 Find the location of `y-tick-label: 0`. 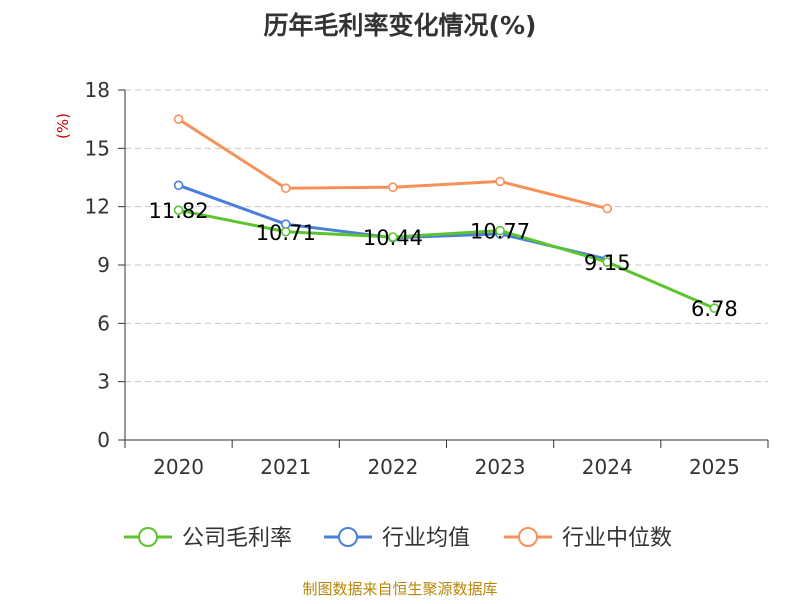

y-tick-label: 0 is located at coordinates (103, 440).